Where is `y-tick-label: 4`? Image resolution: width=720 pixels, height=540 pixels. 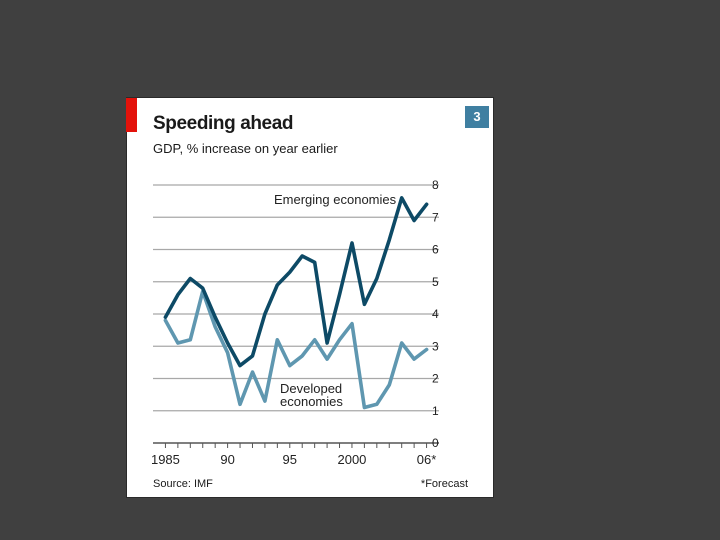 y-tick-label: 4 is located at coordinates (435, 314).